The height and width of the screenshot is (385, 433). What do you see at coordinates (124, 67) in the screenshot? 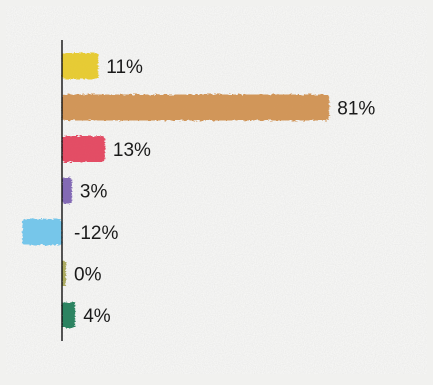
I see `data-label-0: 11%` at bounding box center [124, 67].